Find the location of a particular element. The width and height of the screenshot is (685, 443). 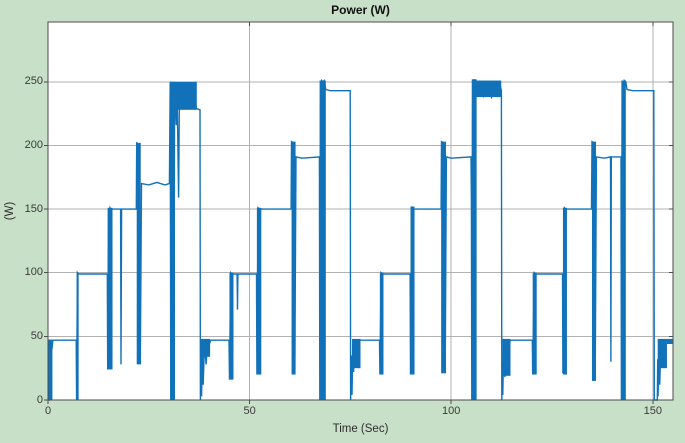

y-tick-label: 200 is located at coordinates (33, 144).